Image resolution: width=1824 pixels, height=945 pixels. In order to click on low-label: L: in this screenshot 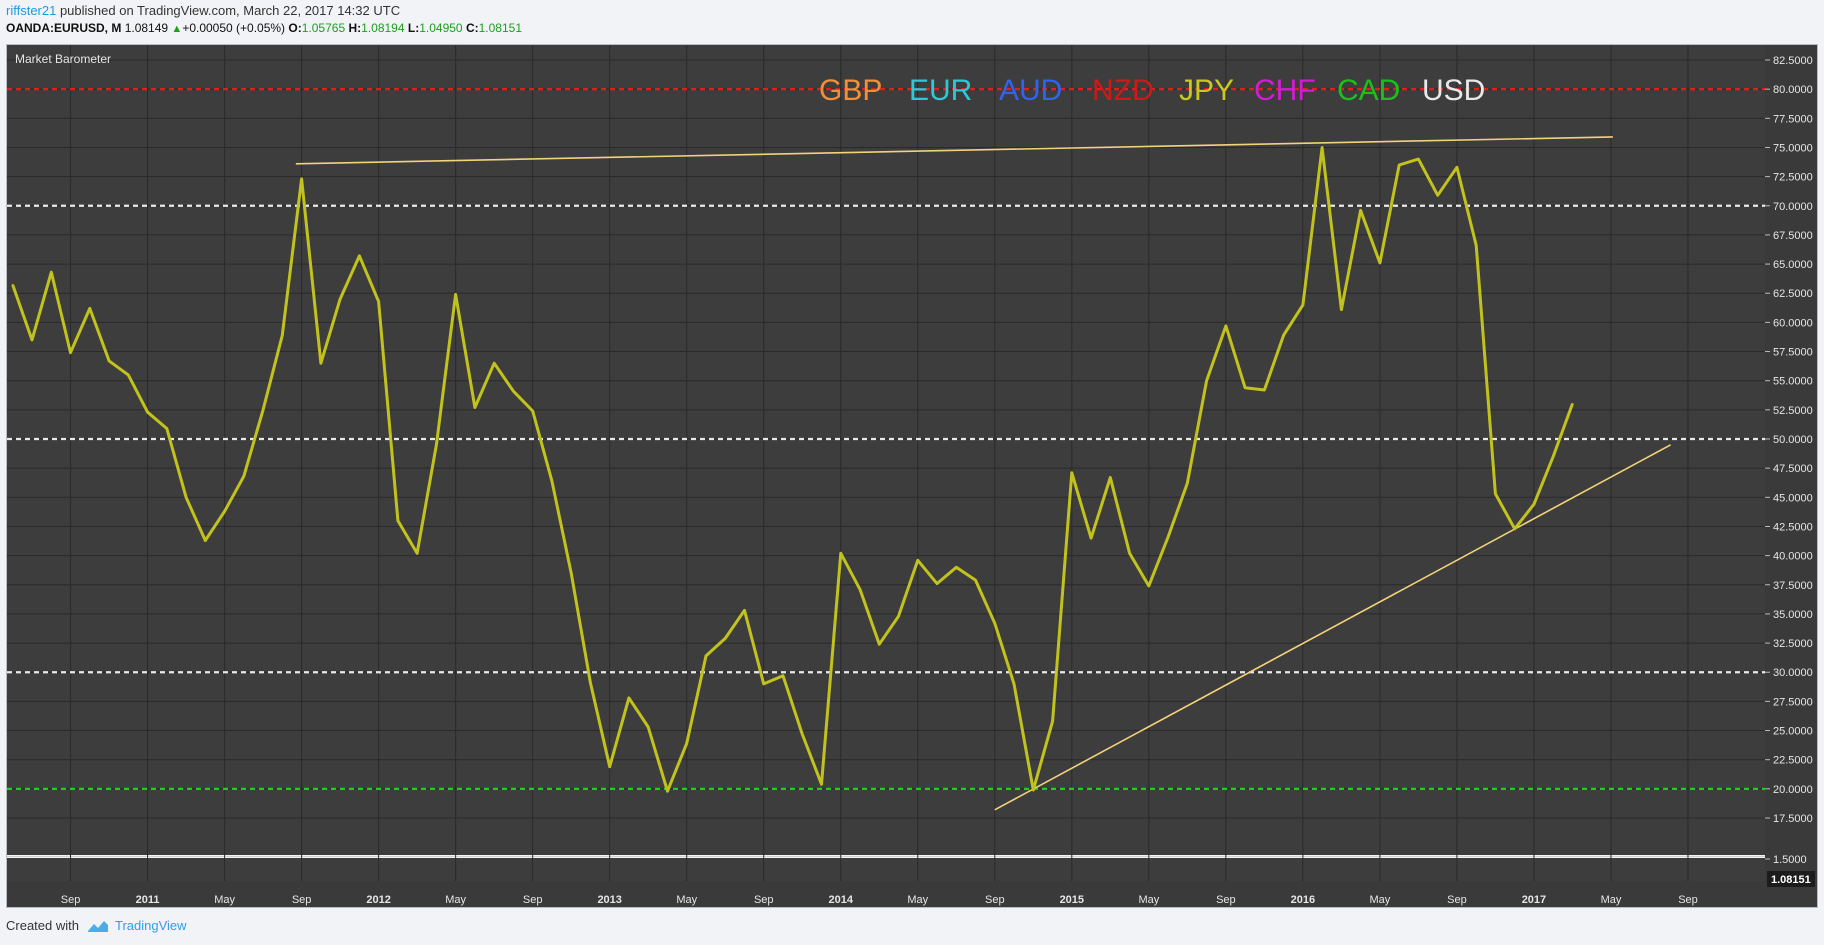, I will do `click(413, 28)`.